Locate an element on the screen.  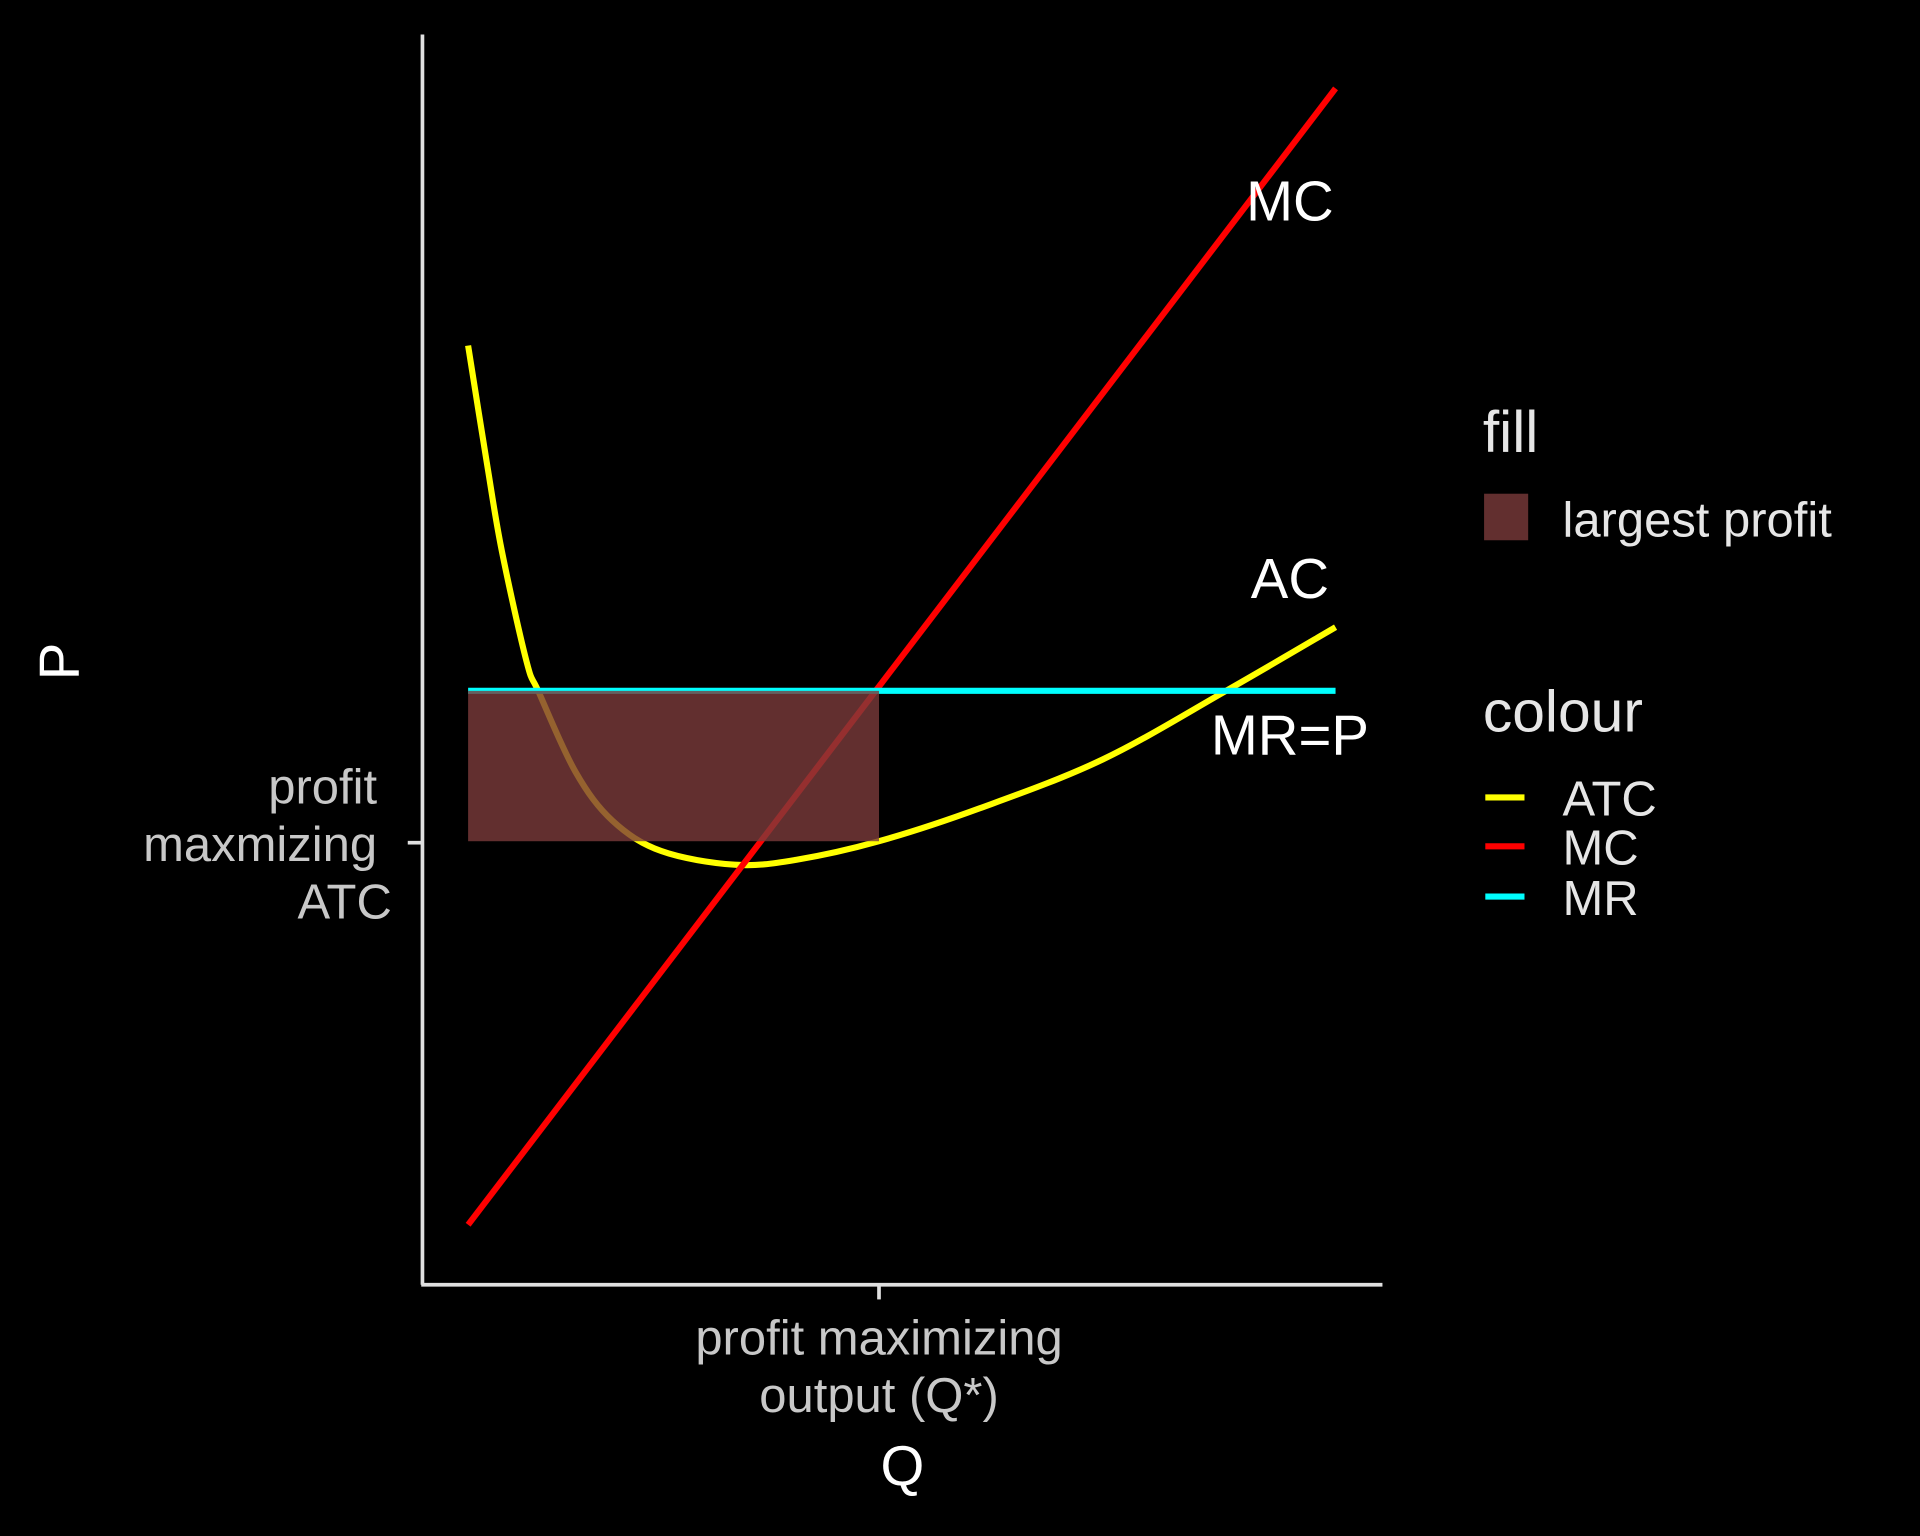
legend-label-atc: ATC is located at coordinates (1609, 800).